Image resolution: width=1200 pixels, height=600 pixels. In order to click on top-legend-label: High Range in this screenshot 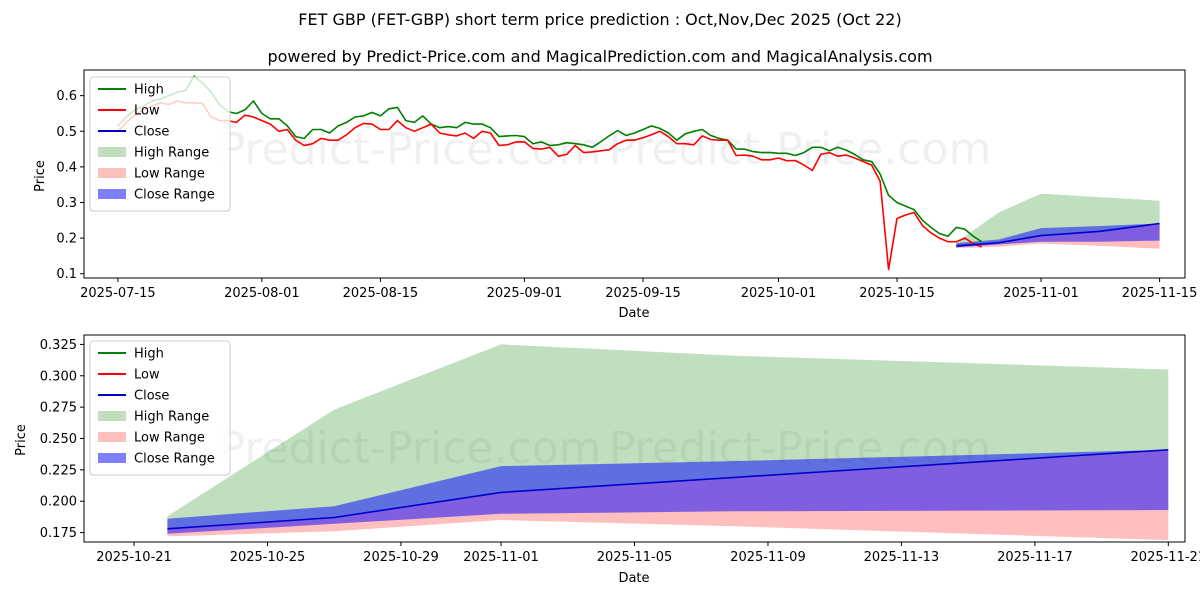, I will do `click(171, 153)`.